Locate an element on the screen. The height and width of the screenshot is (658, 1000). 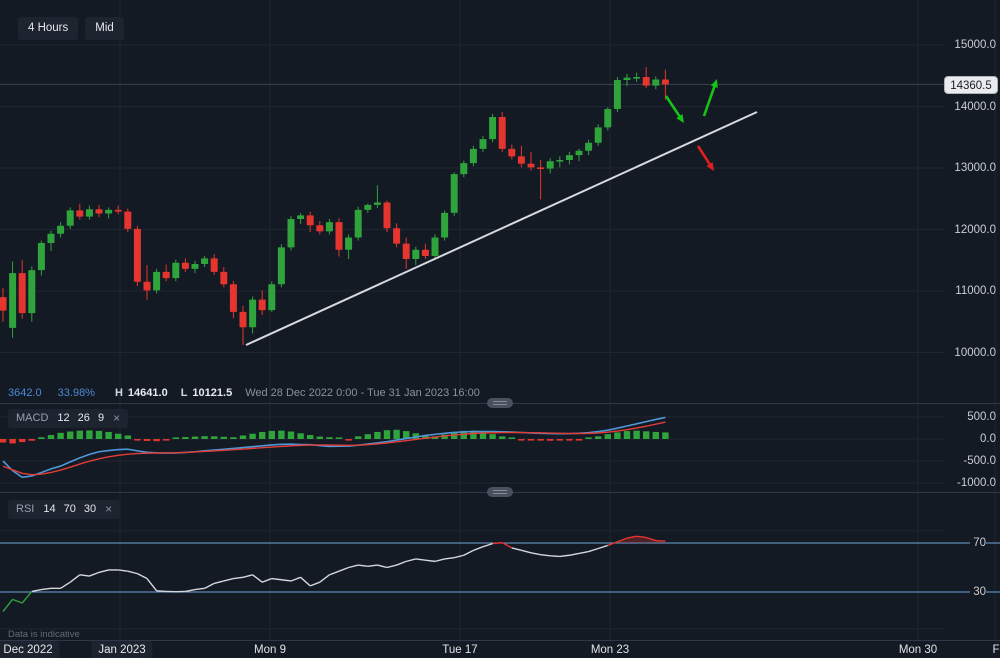
macd-close-icon: × is located at coordinates (117, 418).